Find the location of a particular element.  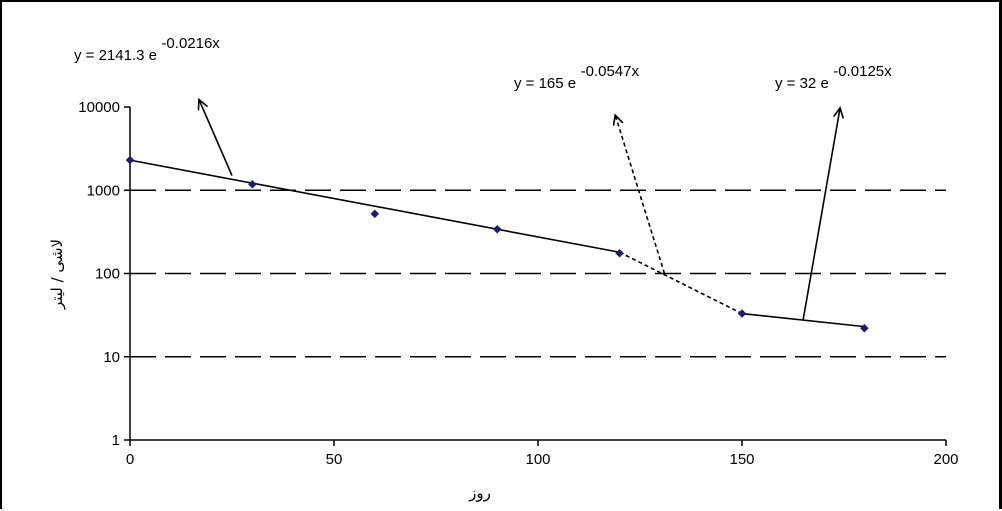

equation-2-exponent: -0.0547x is located at coordinates (610, 71).